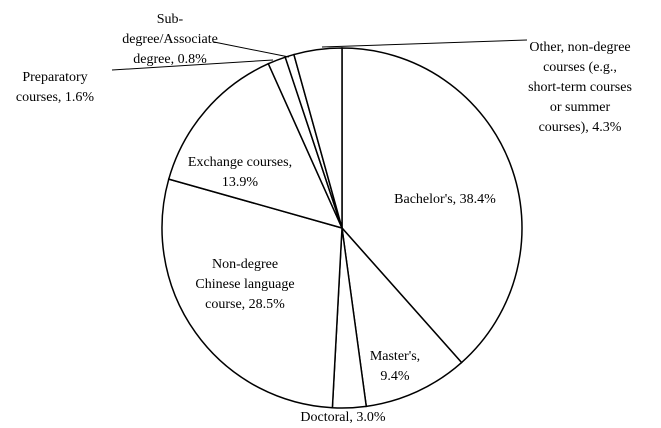 The height and width of the screenshot is (428, 661). Describe the element at coordinates (240, 182) in the screenshot. I see `slice-label: 13.9%` at that location.